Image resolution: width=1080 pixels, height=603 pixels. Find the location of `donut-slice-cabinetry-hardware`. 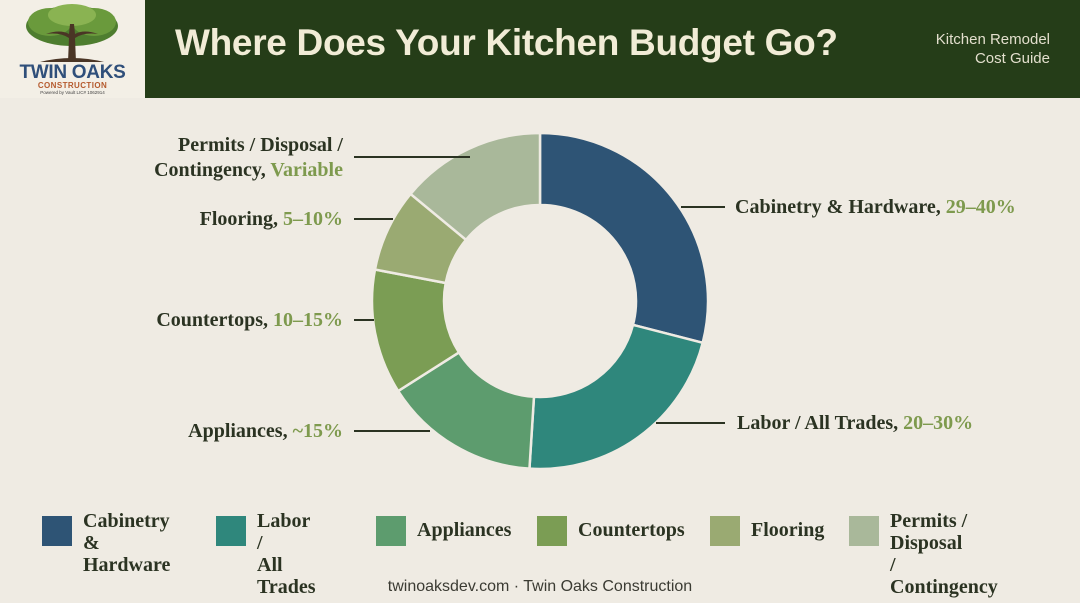

donut-slice-cabinetry-hardware is located at coordinates (624, 238).